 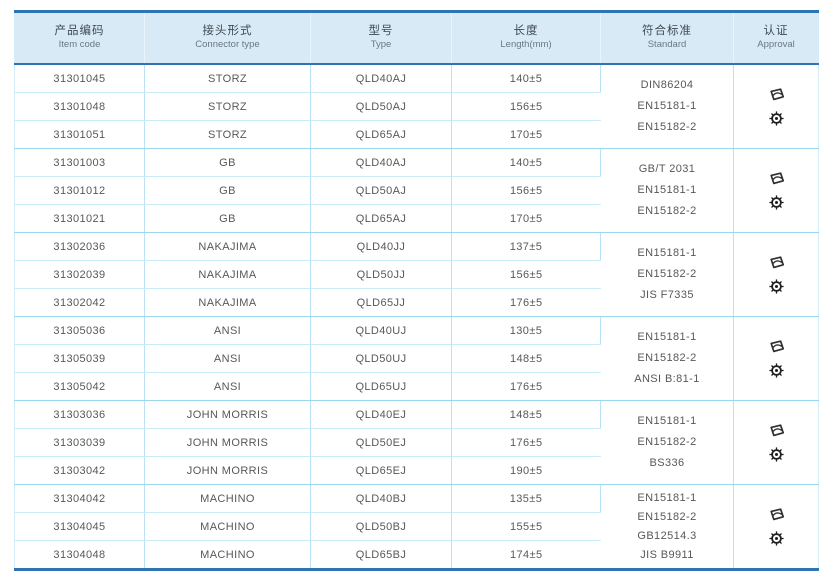 What do you see at coordinates (381, 414) in the screenshot?
I see `cell-type: QLD40EJ` at bounding box center [381, 414].